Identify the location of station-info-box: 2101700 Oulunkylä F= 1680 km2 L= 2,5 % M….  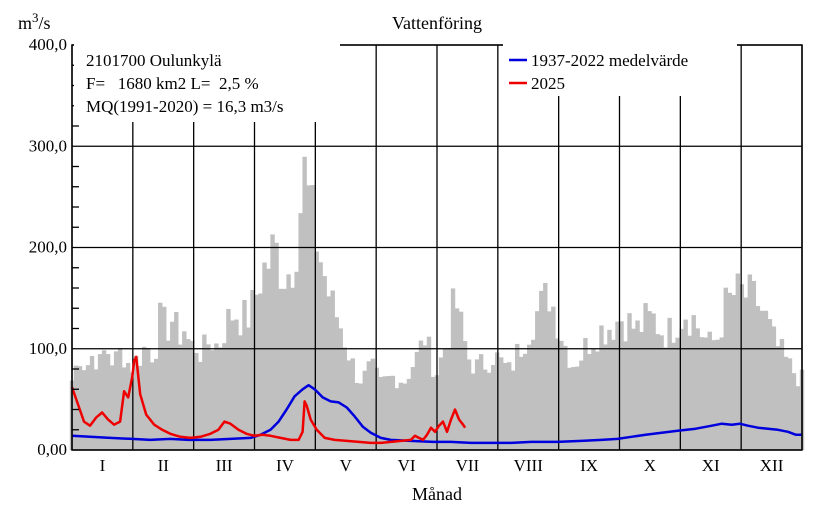
(207, 83).